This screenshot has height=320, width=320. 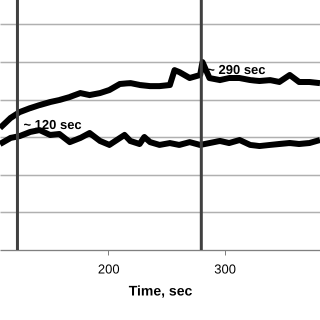 What do you see at coordinates (160, 290) in the screenshot?
I see `x-axis-title: Time, sec` at bounding box center [160, 290].